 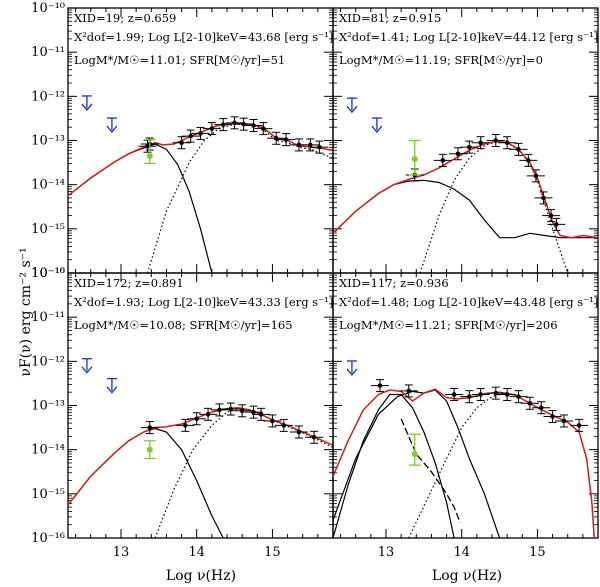 I want to click on y-tick-label: 10⁻¹⁵, so click(x=48, y=229).